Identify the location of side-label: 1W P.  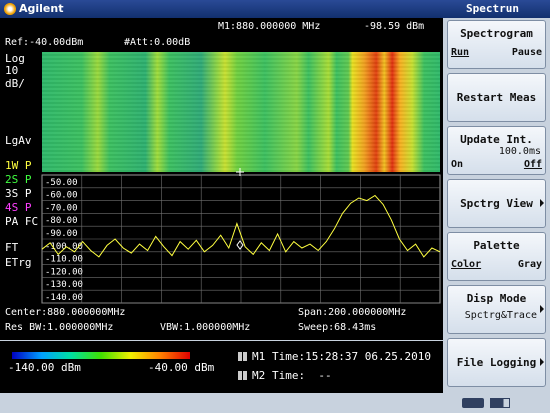
(18, 165).